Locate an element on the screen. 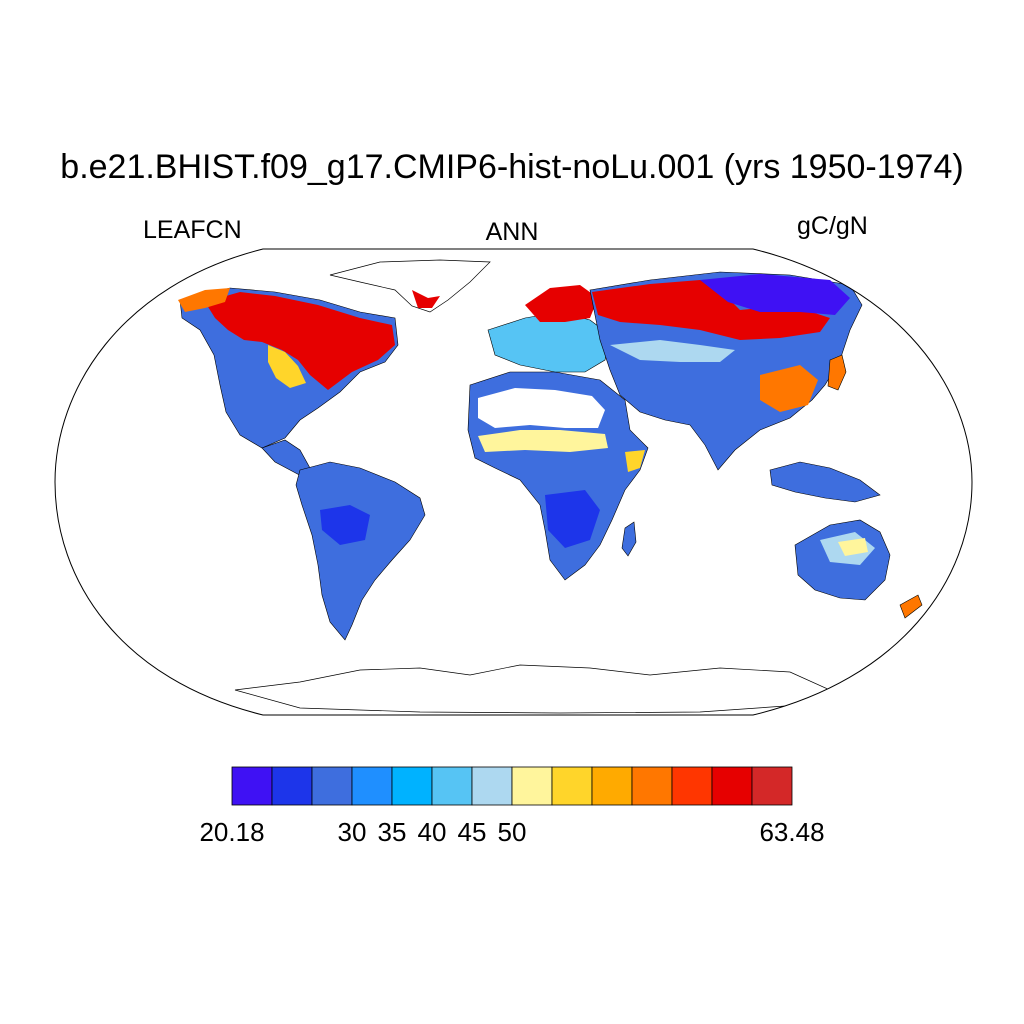 This screenshot has height=1024, width=1024. colorbar-tick-label: 20.18 is located at coordinates (232, 832).